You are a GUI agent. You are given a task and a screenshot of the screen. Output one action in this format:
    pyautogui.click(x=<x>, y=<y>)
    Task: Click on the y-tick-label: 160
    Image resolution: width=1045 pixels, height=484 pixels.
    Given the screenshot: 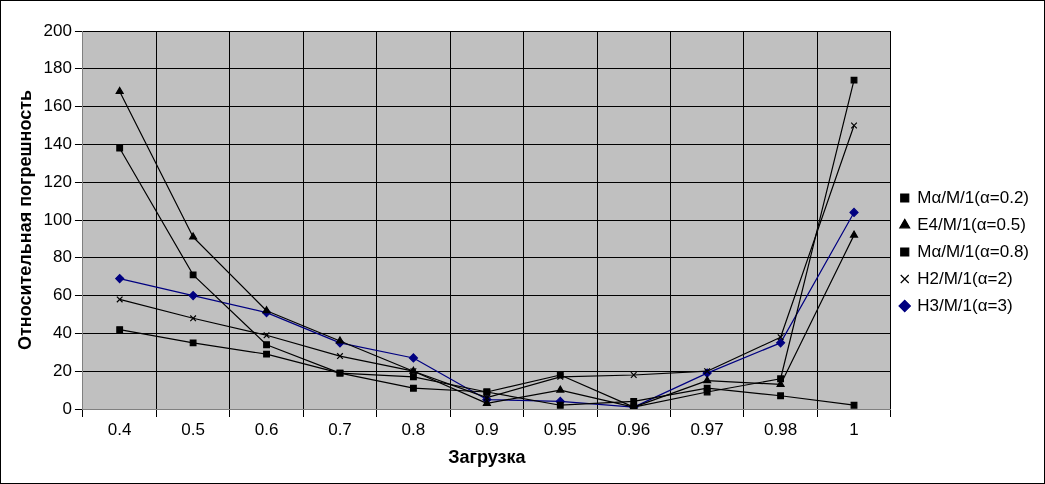 What is the action you would take?
    pyautogui.click(x=57, y=106)
    